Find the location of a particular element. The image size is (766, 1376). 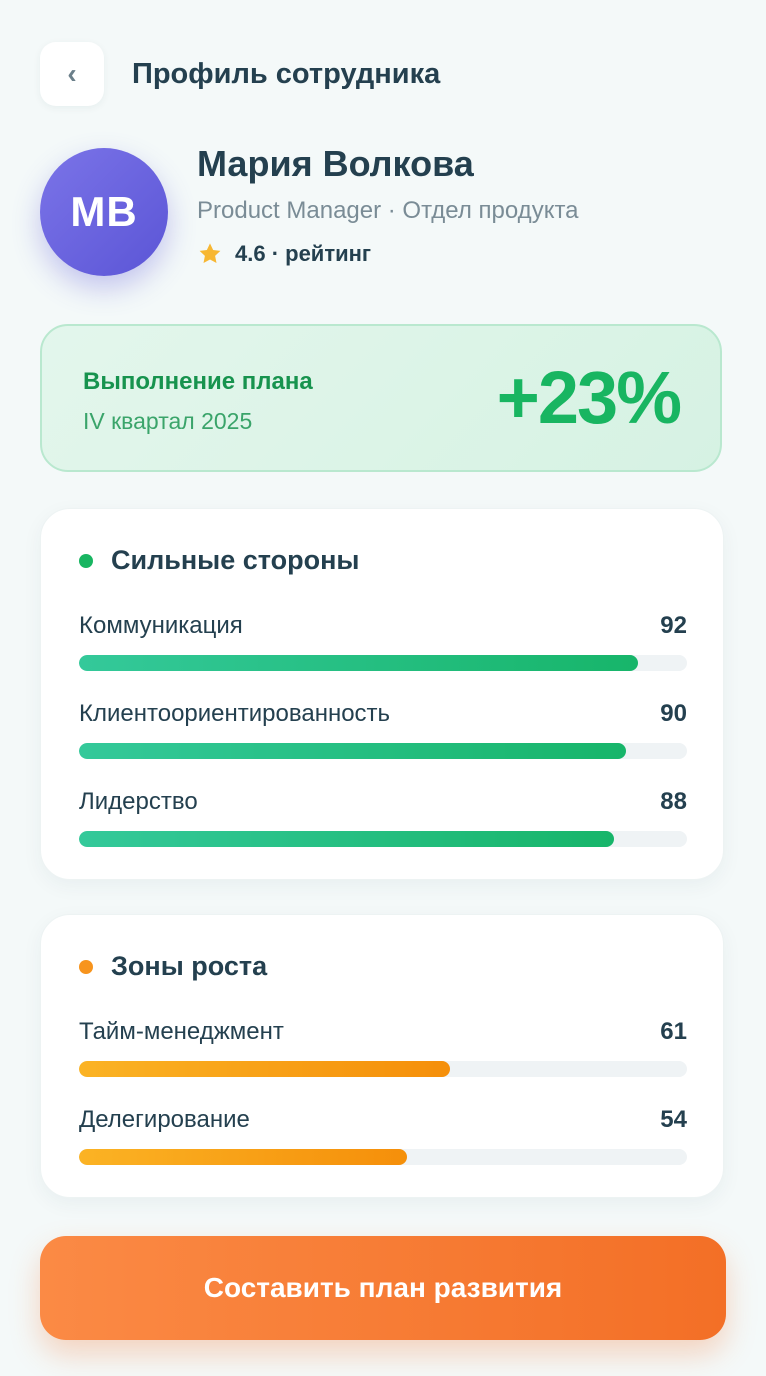

growth-heading: Зоны роста is located at coordinates (173, 966).